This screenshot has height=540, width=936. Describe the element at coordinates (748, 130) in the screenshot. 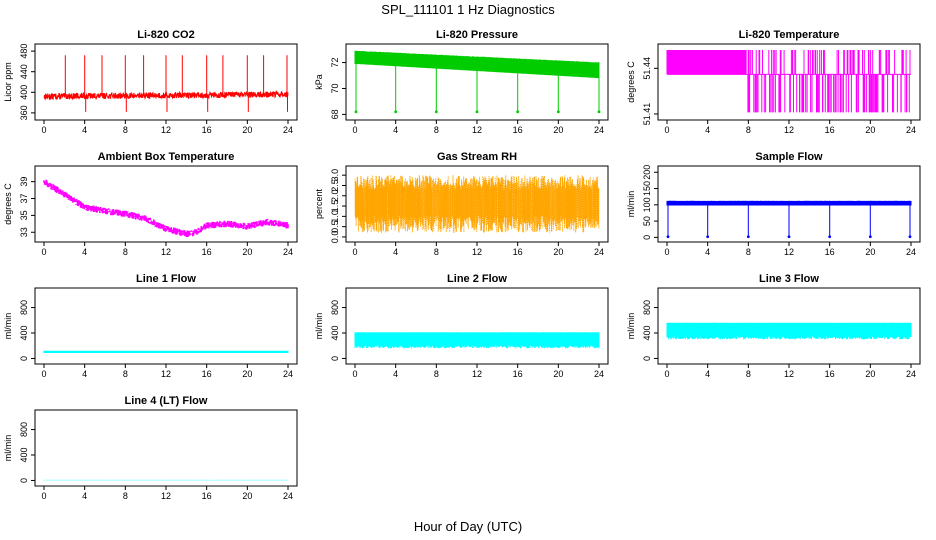

I see `x-tick-label-li820temp-2: 8` at that location.